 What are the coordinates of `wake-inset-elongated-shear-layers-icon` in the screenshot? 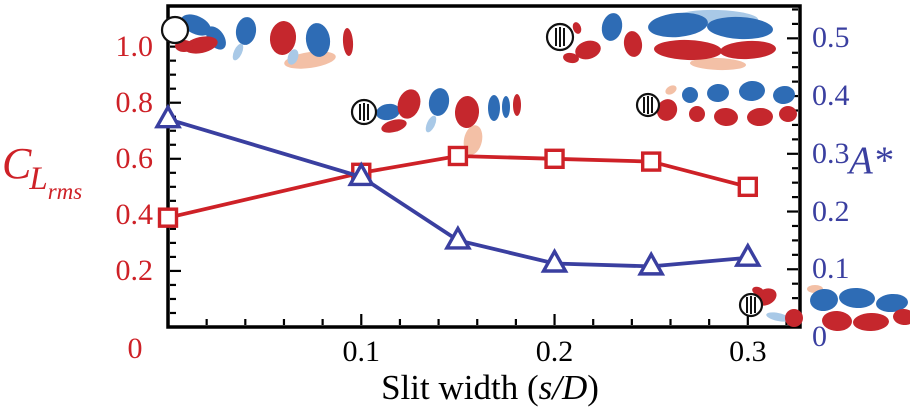 It's located at (660, 40).